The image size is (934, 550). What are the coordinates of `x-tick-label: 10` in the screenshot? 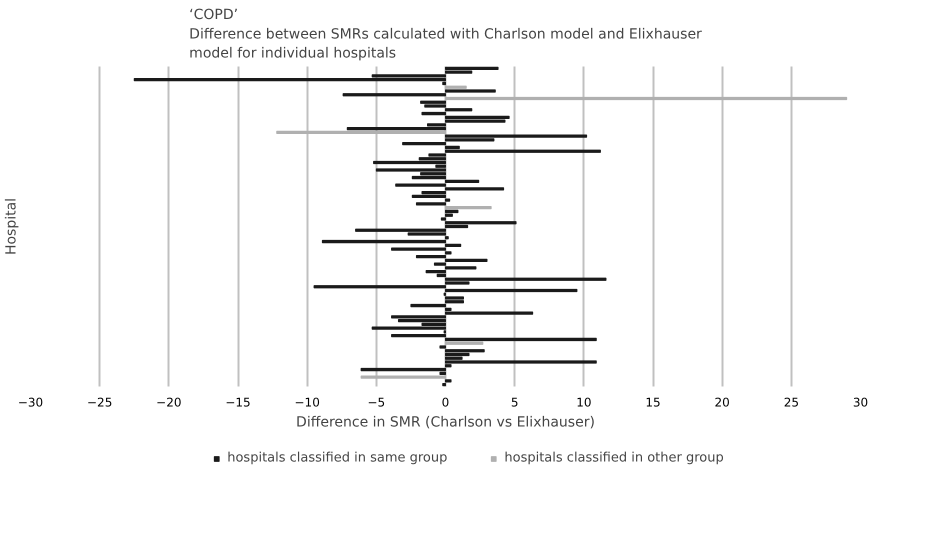 It's located at (584, 403).